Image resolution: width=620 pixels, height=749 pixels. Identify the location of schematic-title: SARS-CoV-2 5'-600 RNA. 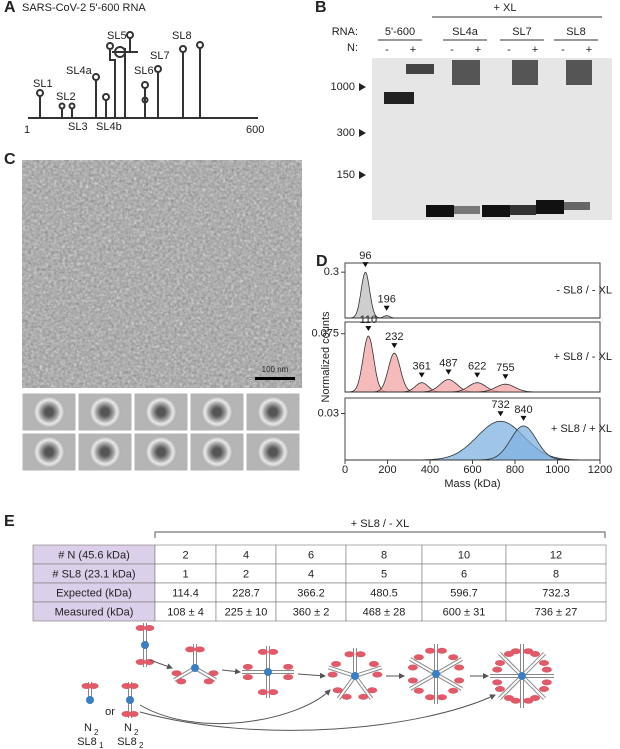
(84, 8).